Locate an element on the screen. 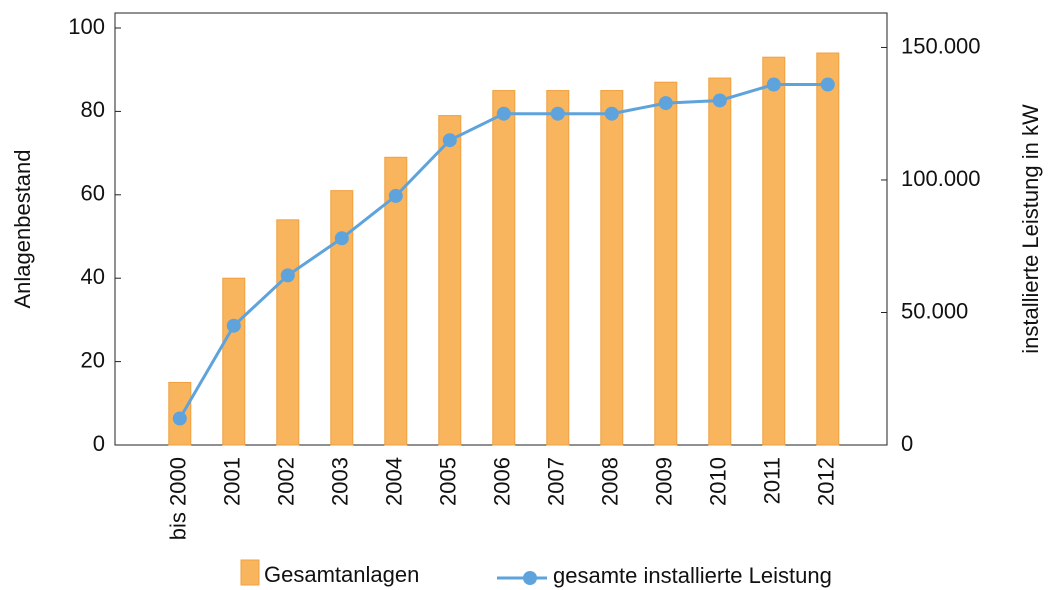  x-tick-label: 2011 is located at coordinates (772, 480).